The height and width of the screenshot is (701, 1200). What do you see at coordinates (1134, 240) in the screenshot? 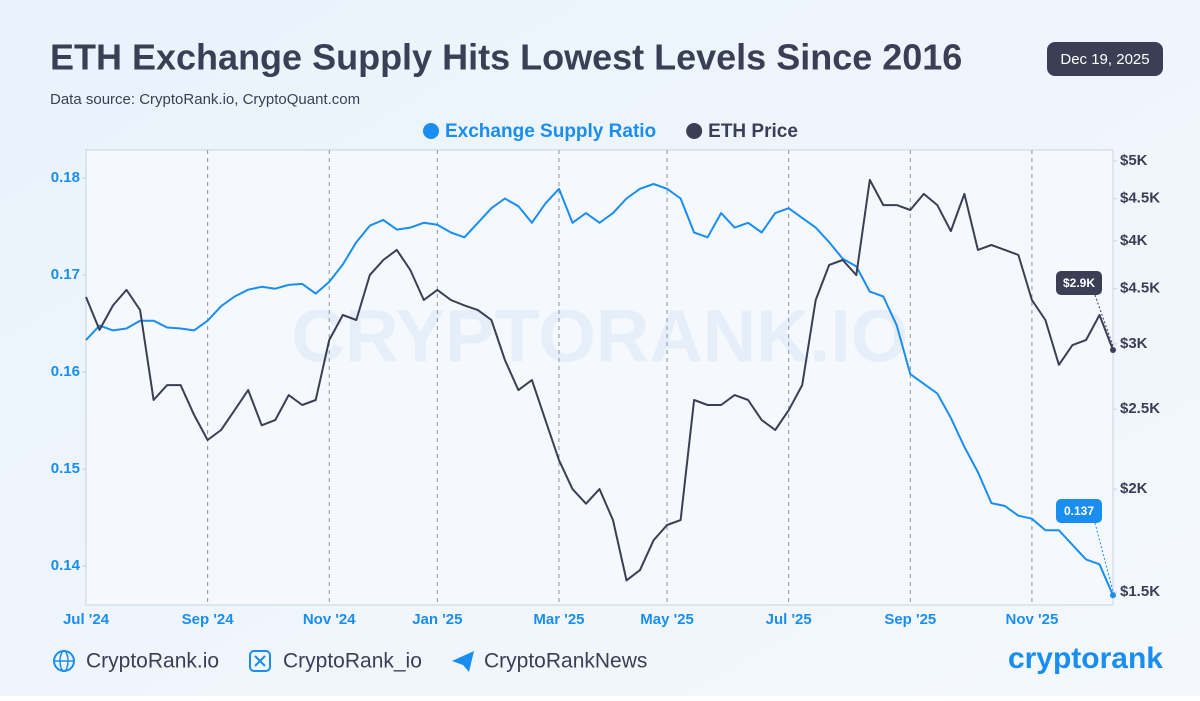
I see `y2-tick-label: $4K` at bounding box center [1134, 240].